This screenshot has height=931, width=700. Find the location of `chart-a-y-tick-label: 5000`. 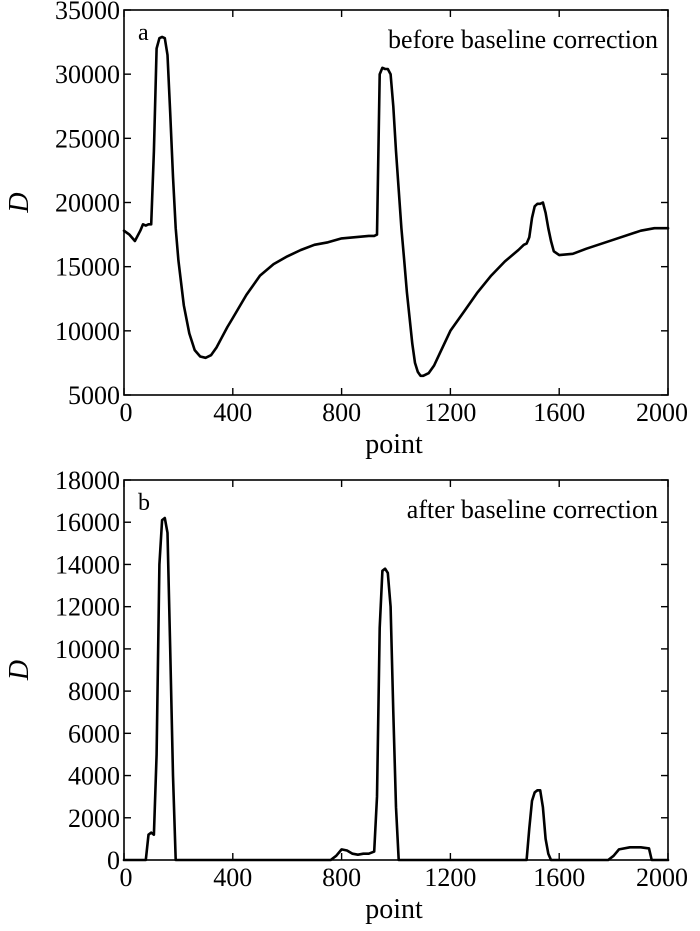

chart-a-y-tick-label: 5000 is located at coordinates (94, 395).